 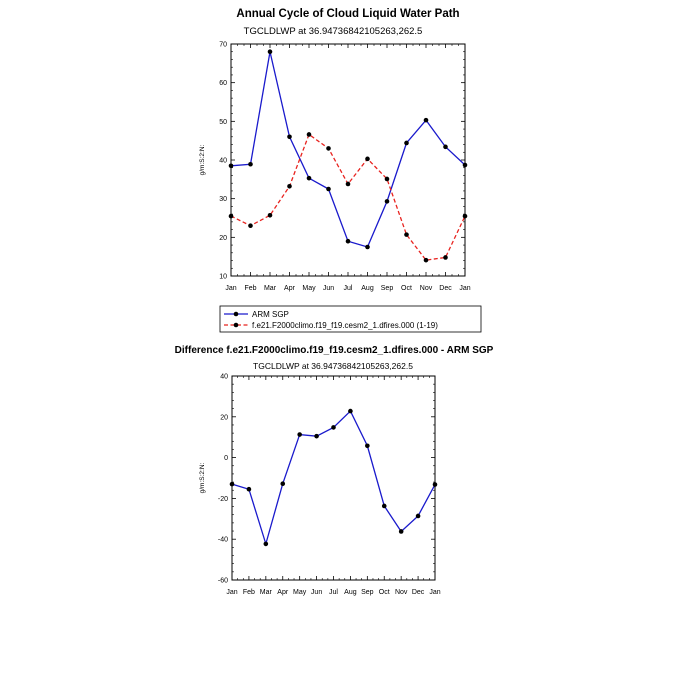 I want to click on chart1-ytick-label: 40, so click(x=223, y=161).